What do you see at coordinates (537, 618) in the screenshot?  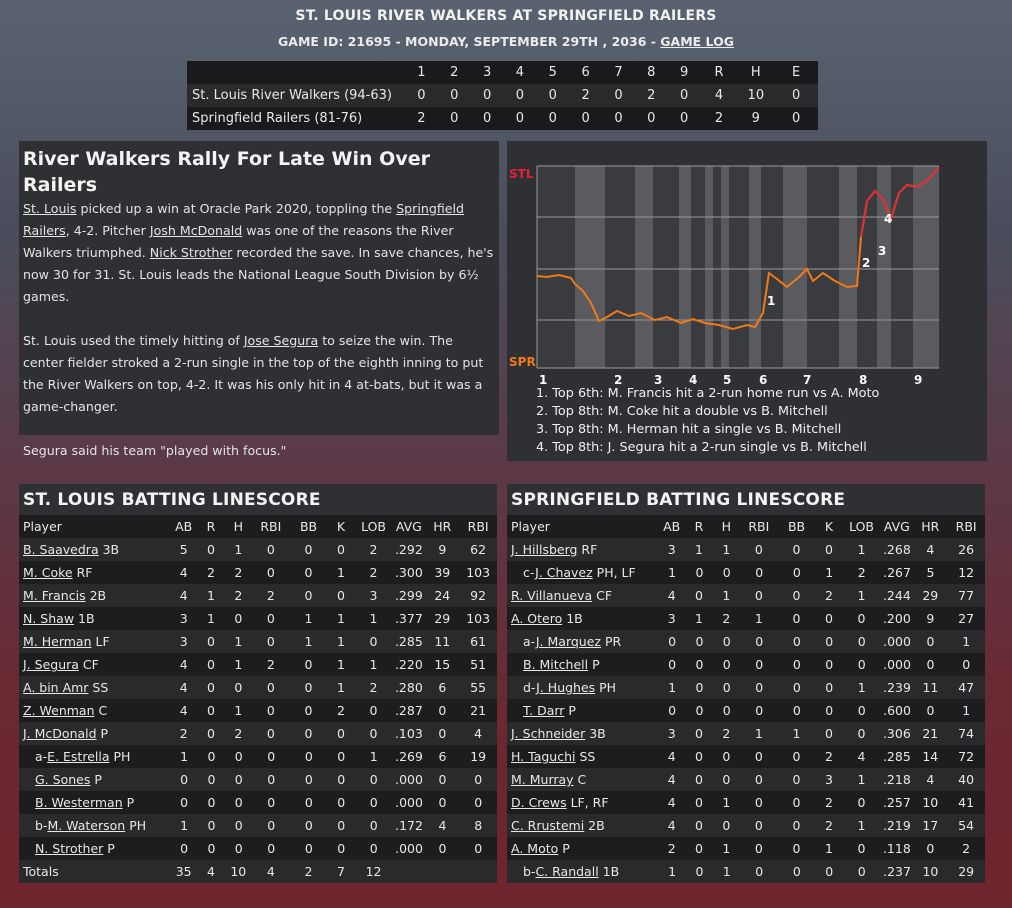 I see `player-link: A. Otero` at bounding box center [537, 618].